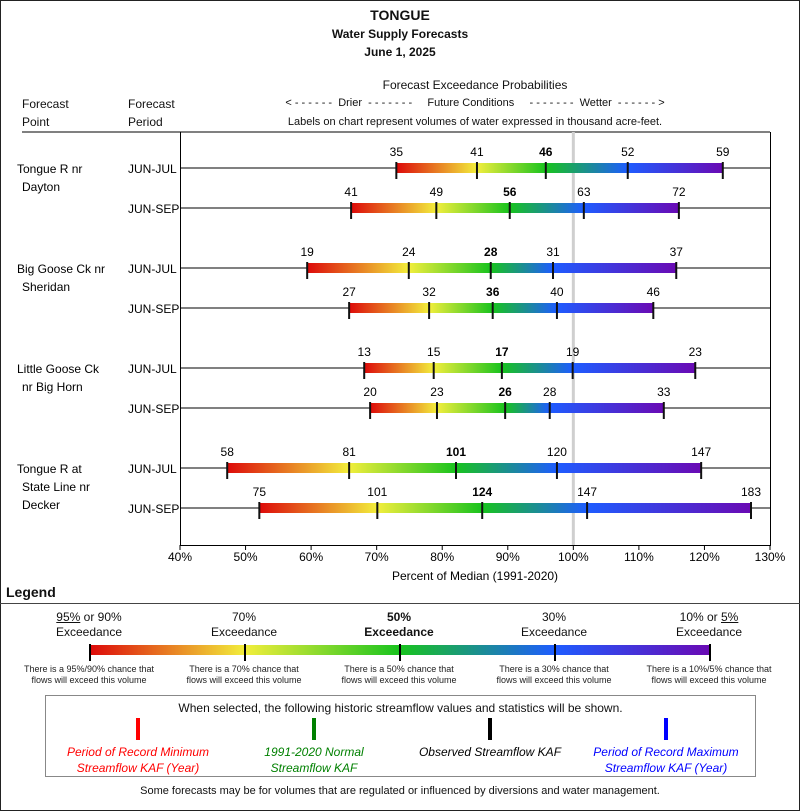 This screenshot has height=811, width=800. I want to click on forecast-row: JUN-SEP 41 49 56 63 72, so click(449, 202).